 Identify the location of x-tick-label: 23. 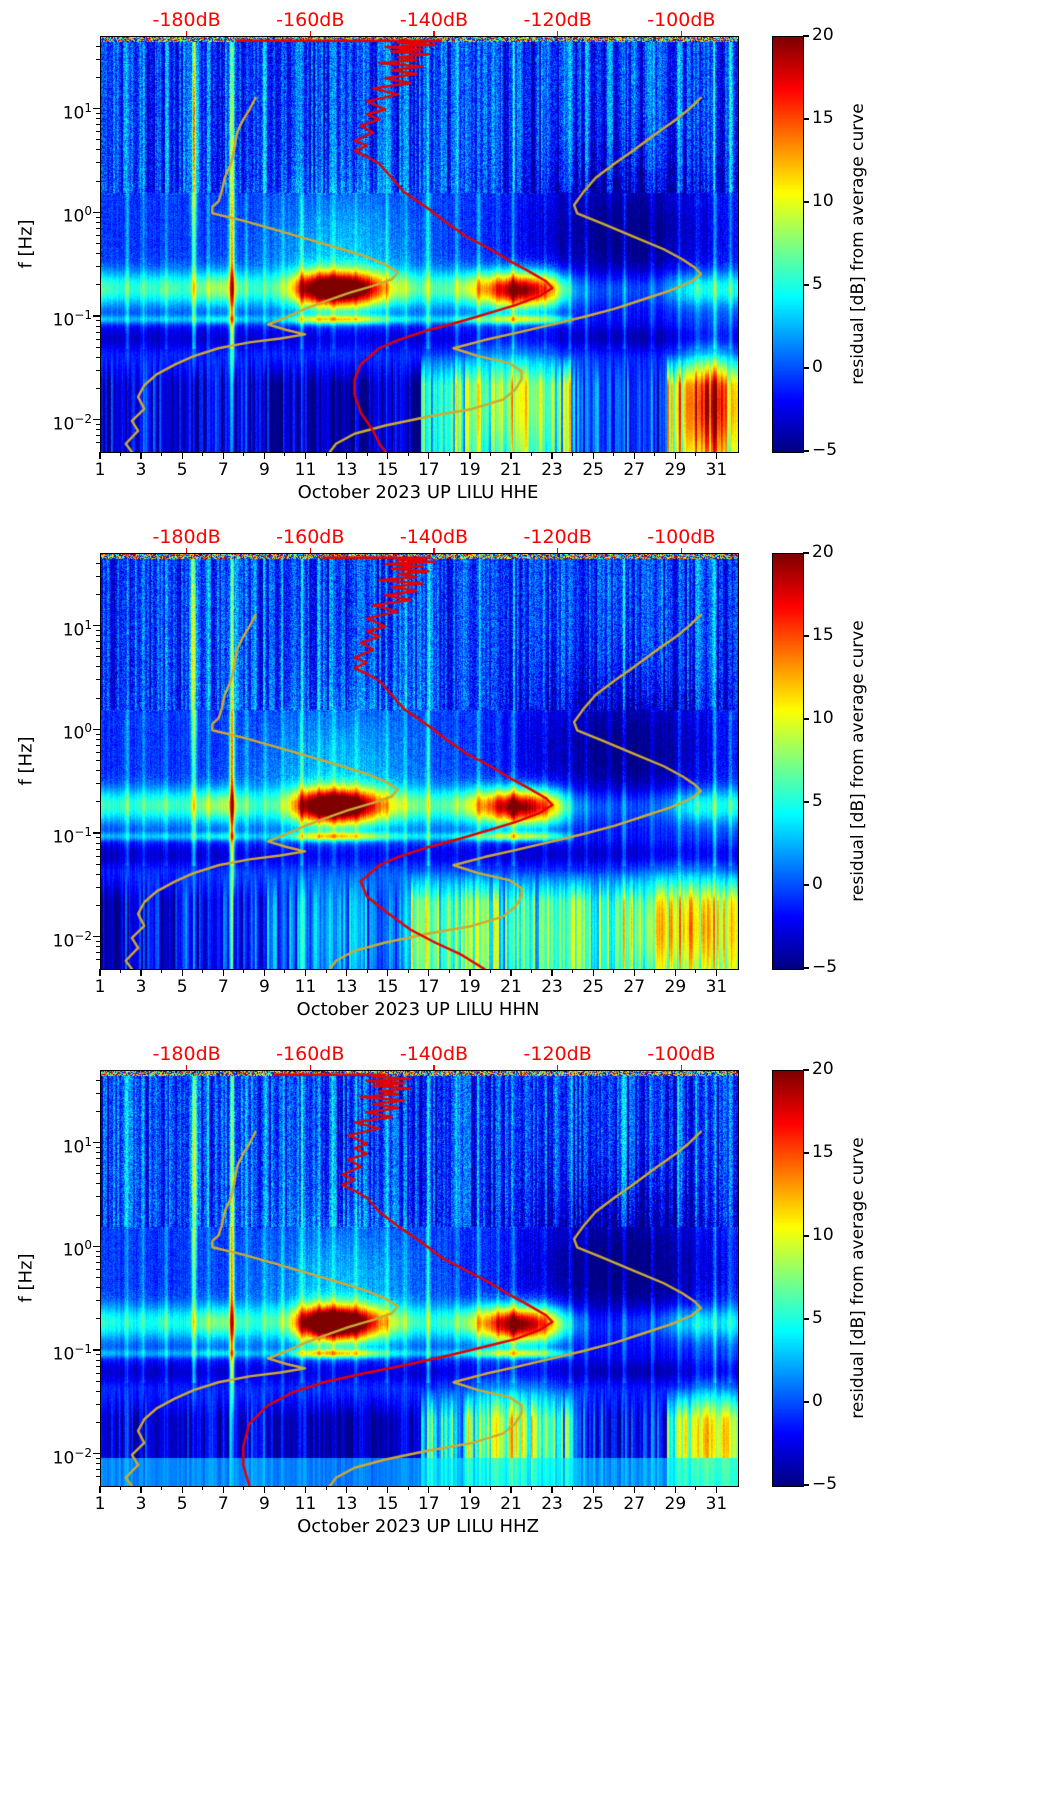
(552, 470).